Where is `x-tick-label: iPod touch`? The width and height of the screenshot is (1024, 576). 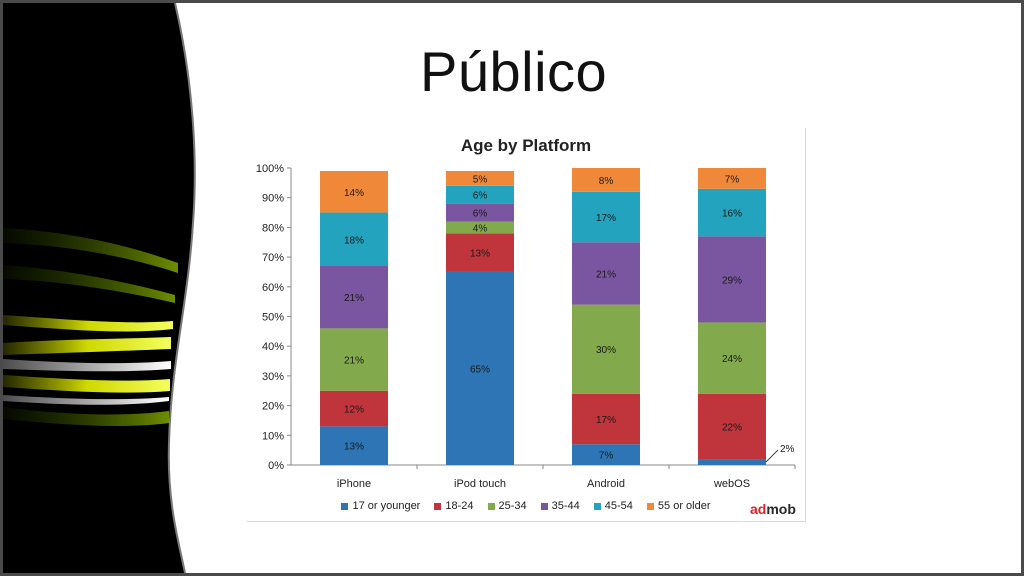
x-tick-label: iPod touch is located at coordinates (480, 484).